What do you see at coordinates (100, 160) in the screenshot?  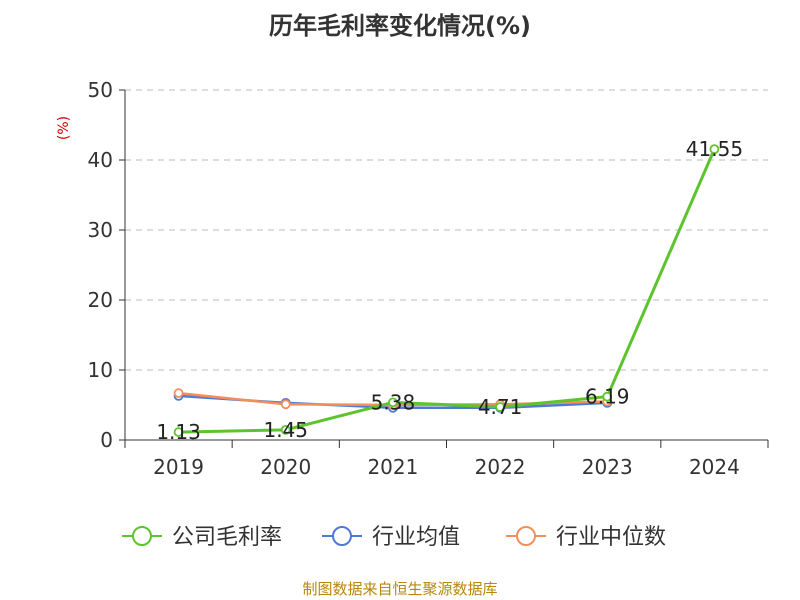 I see `y-tick-label: 40` at bounding box center [100, 160].